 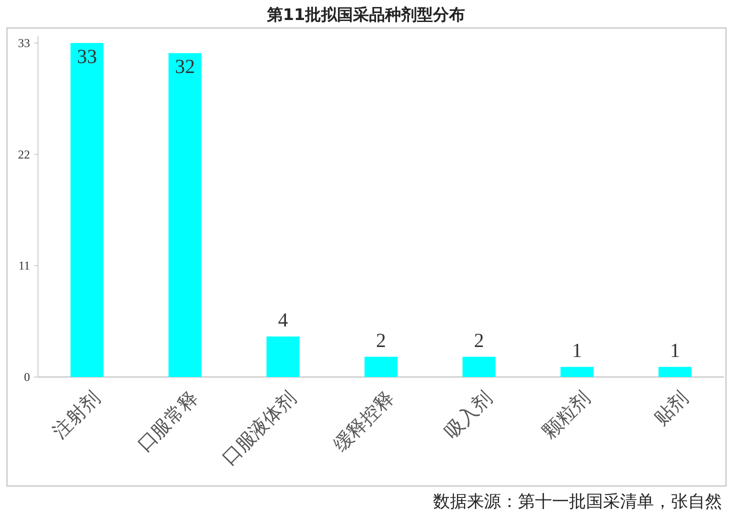 What do you see at coordinates (24, 43) in the screenshot?
I see `y-tick-label: 33` at bounding box center [24, 43].